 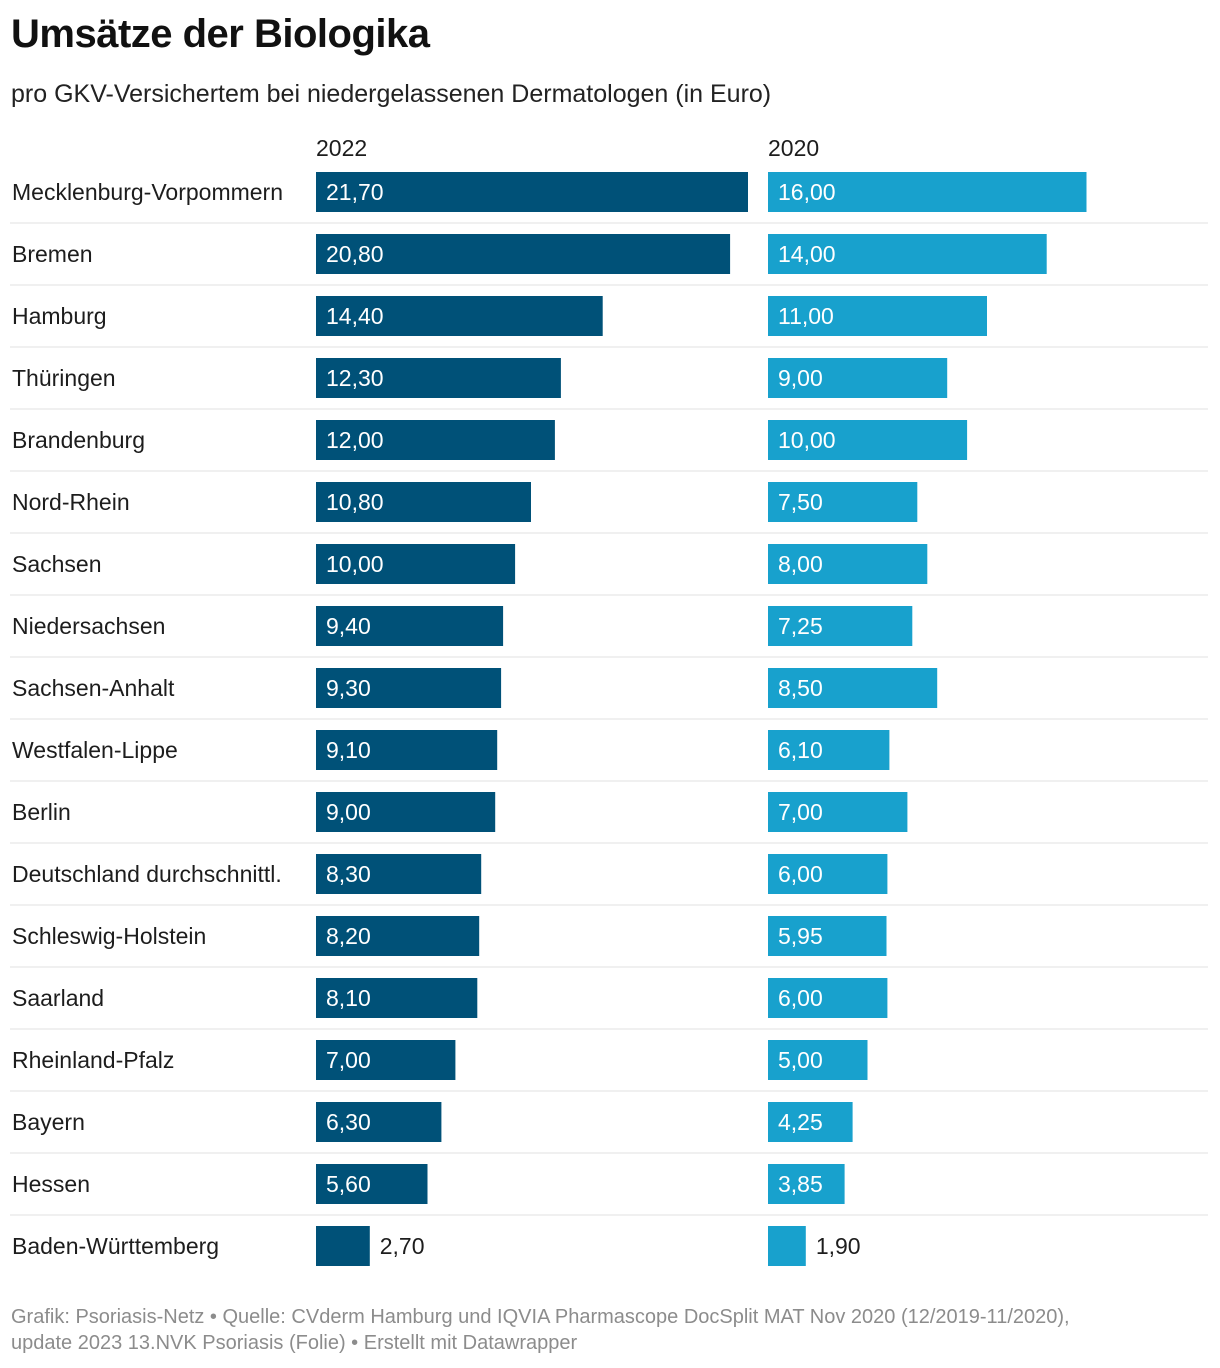 What do you see at coordinates (58, 998) in the screenshot?
I see `category-label: Saarland` at bounding box center [58, 998].